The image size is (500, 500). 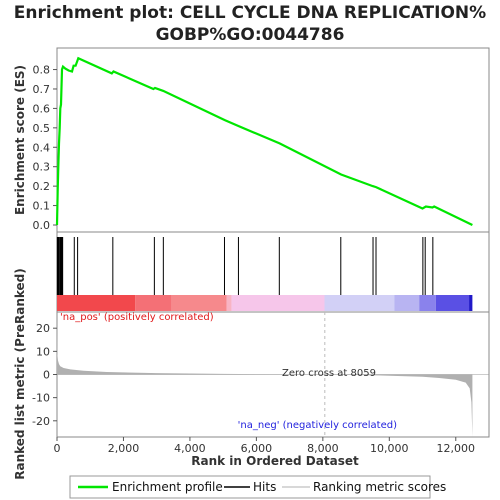 What do you see at coordinates (323, 448) in the screenshot?
I see `xtick-label: 8,000` at bounding box center [323, 448].